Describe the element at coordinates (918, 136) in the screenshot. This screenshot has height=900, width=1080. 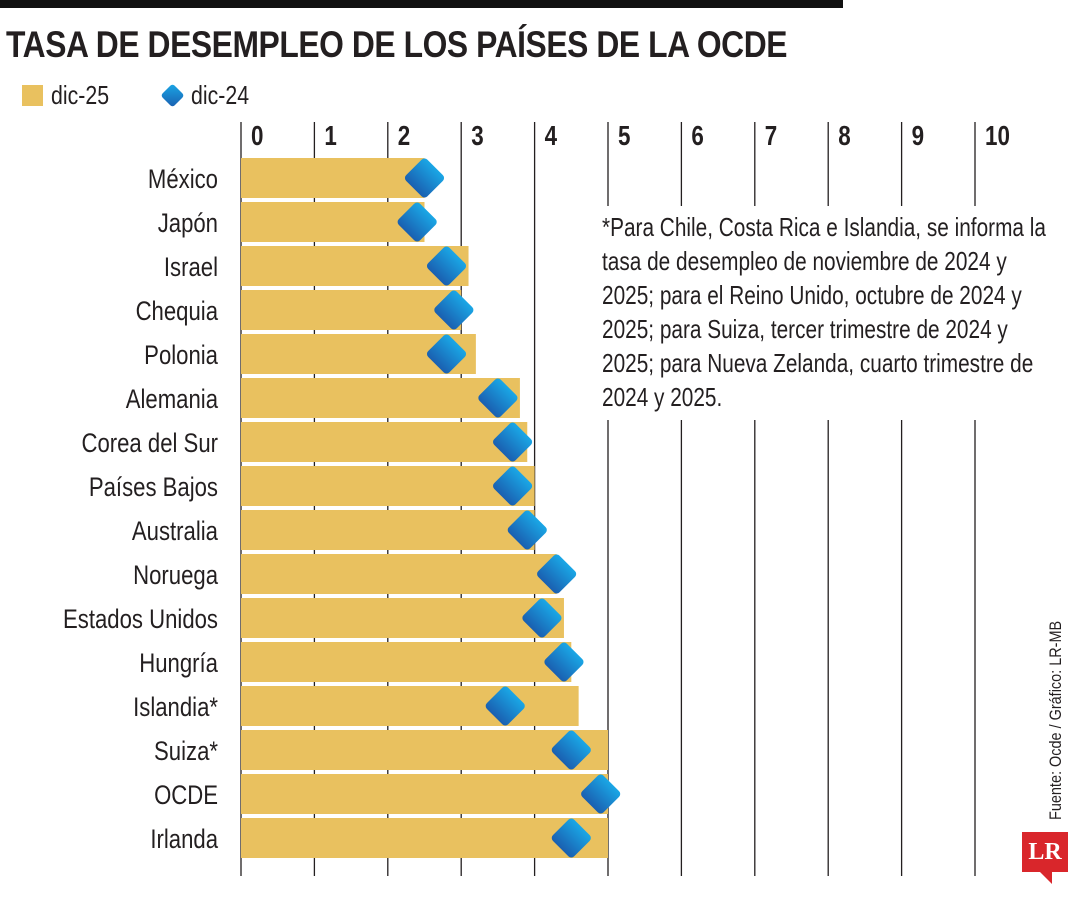
I see `x-tick-label: 9` at that location.